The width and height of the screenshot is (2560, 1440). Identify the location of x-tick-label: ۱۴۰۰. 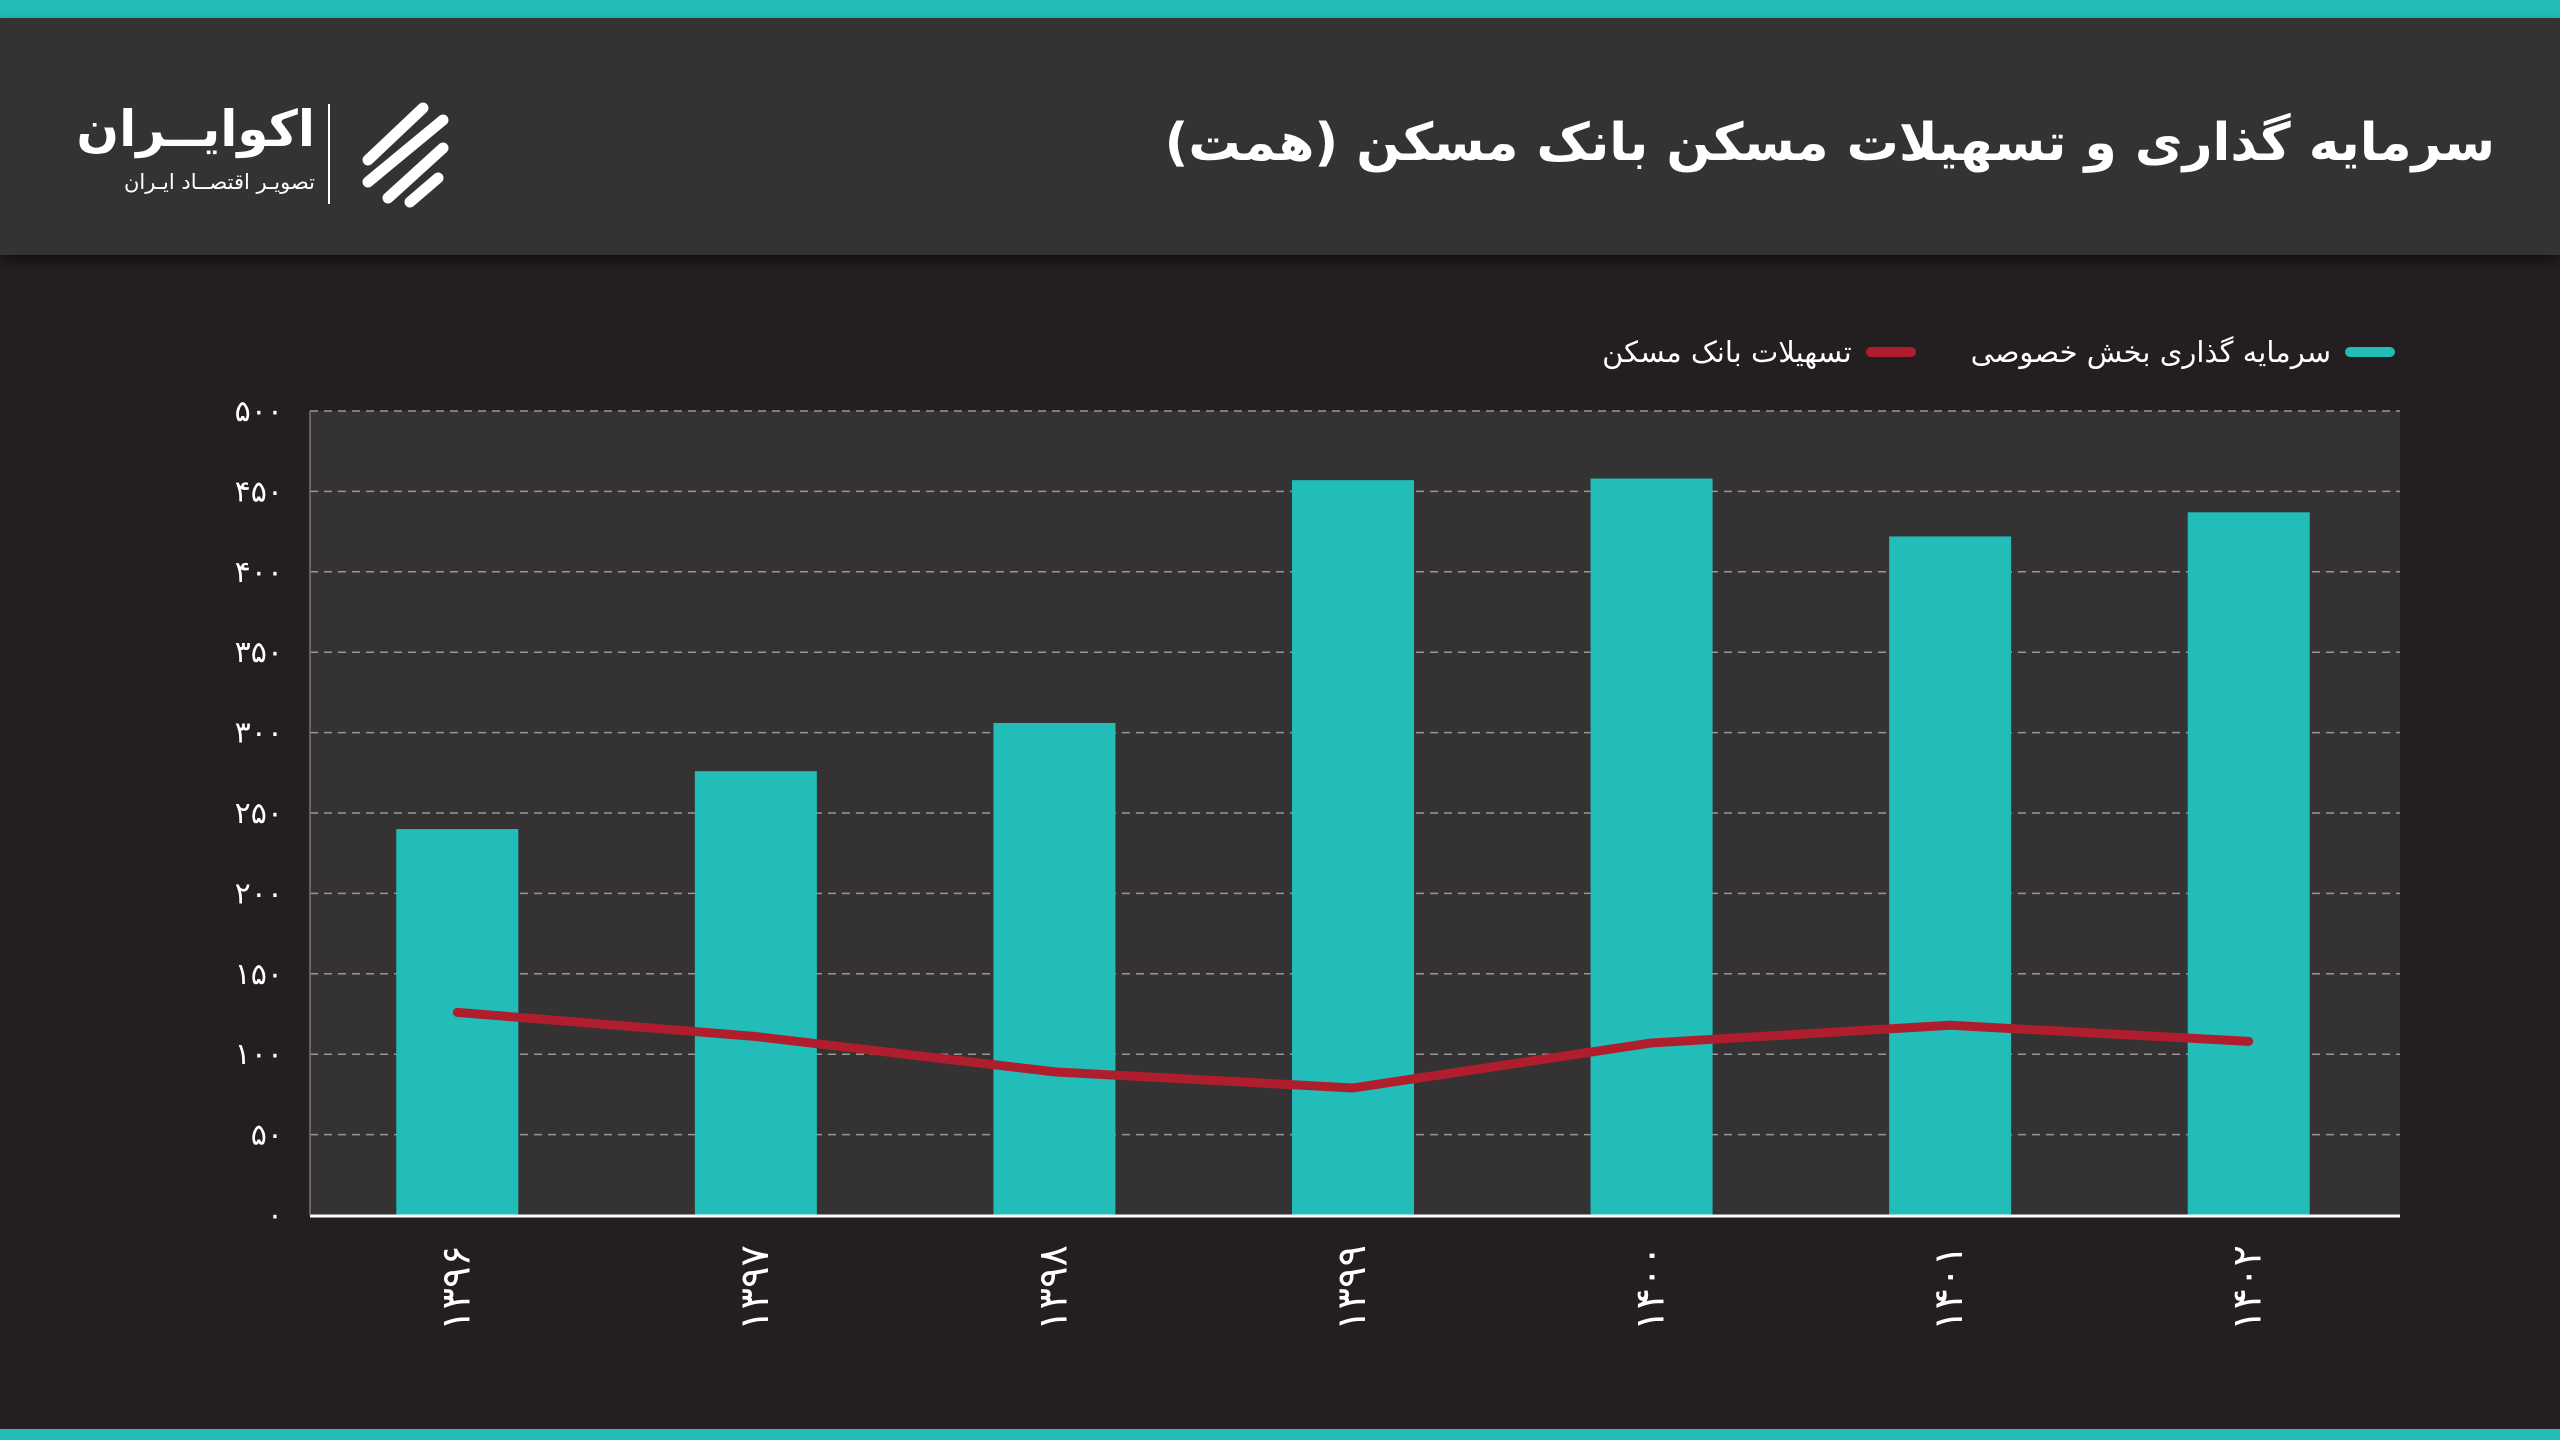
(1651, 1288).